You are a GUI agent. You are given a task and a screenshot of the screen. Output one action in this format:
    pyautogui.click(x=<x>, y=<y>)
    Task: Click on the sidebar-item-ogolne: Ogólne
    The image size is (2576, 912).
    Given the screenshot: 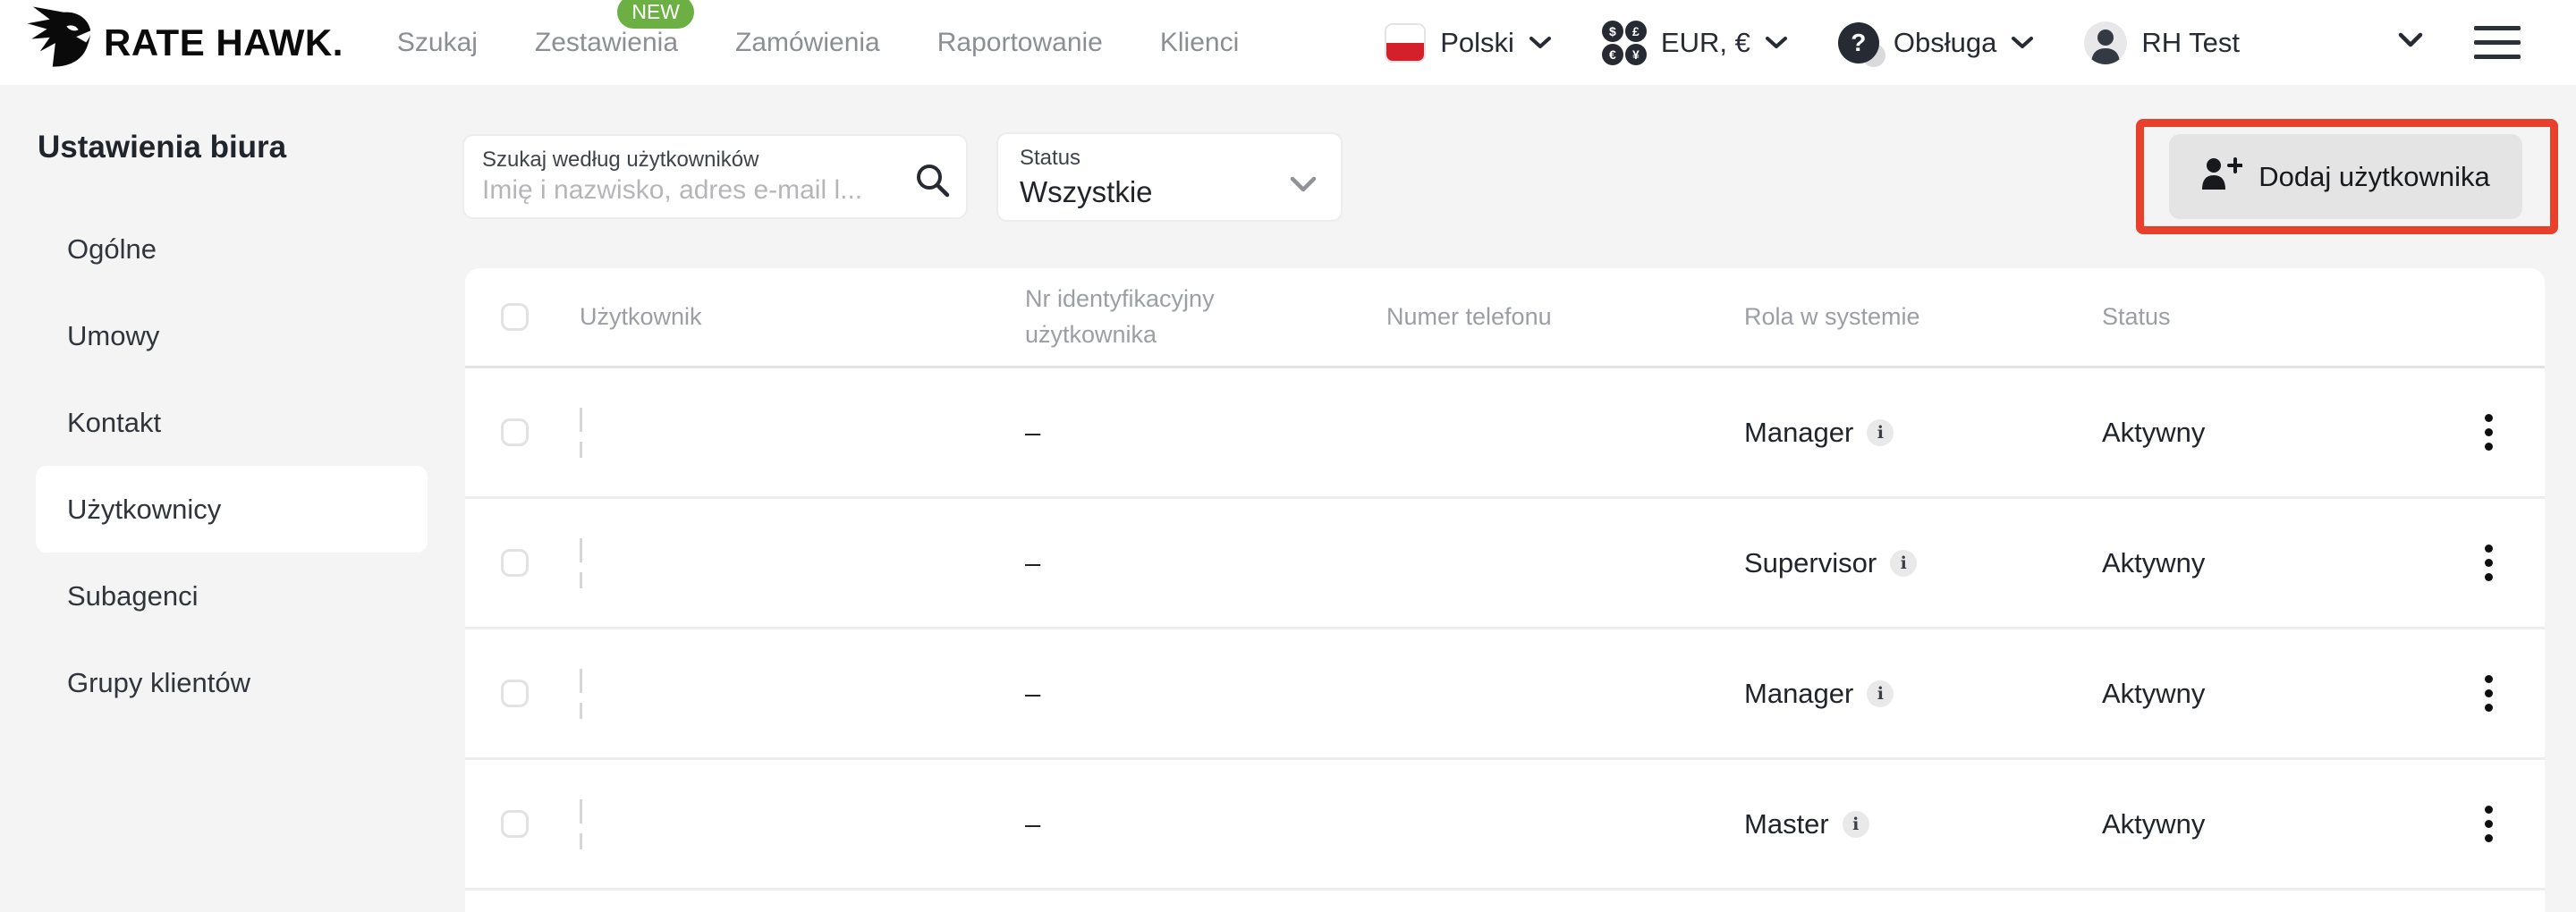 What is the action you would take?
    pyautogui.click(x=112, y=249)
    